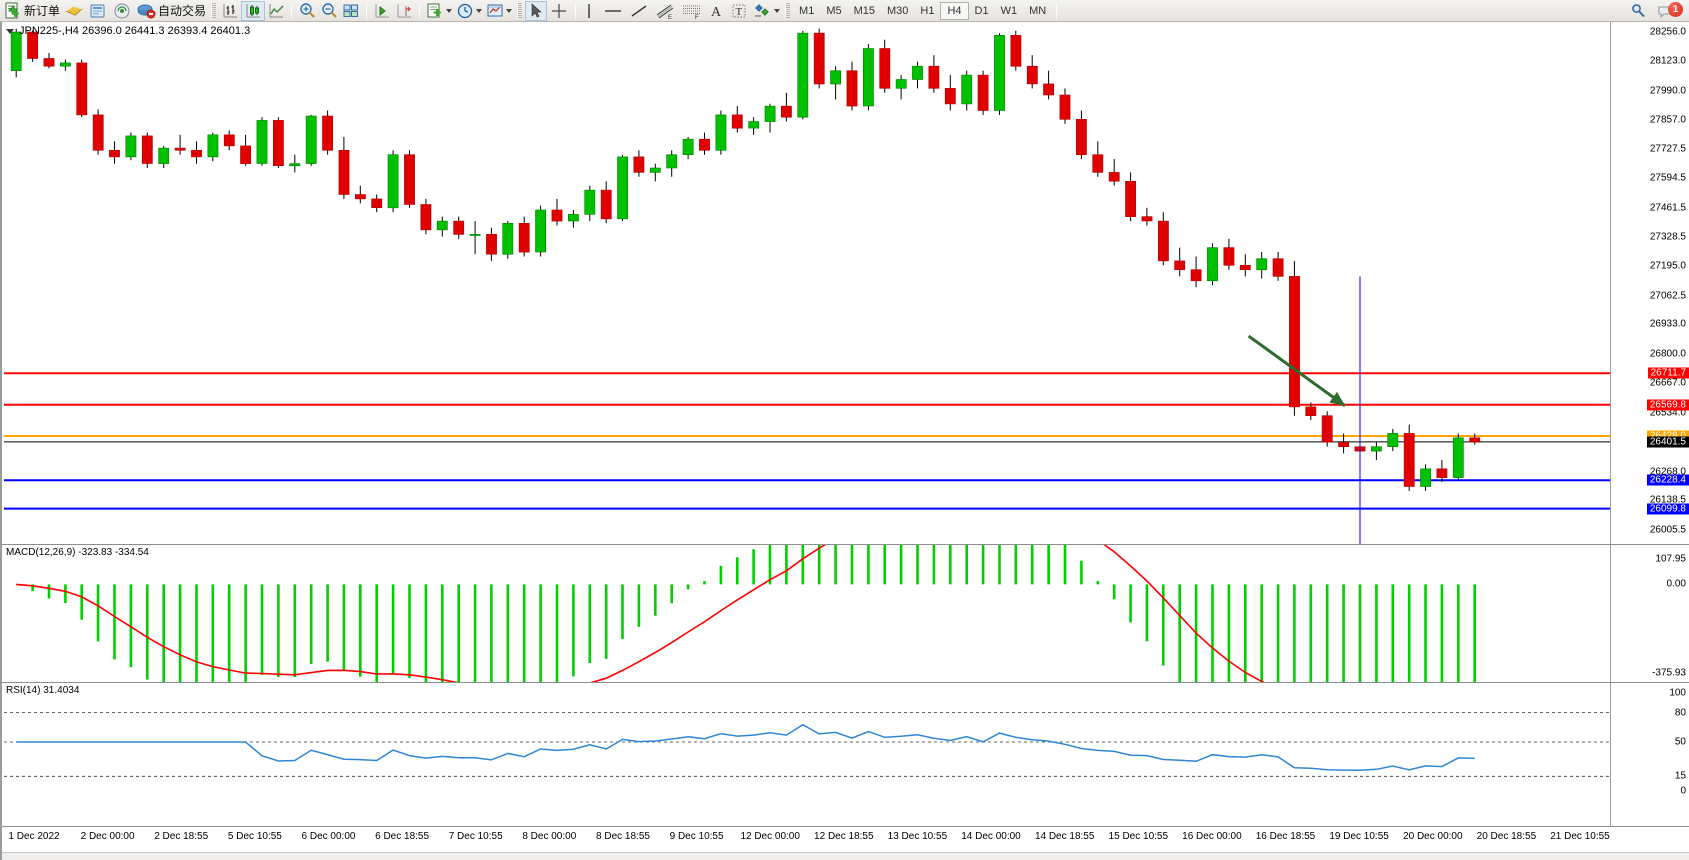  Describe the element at coordinates (697, 17) in the screenshot. I see `svg-text: F` at that location.